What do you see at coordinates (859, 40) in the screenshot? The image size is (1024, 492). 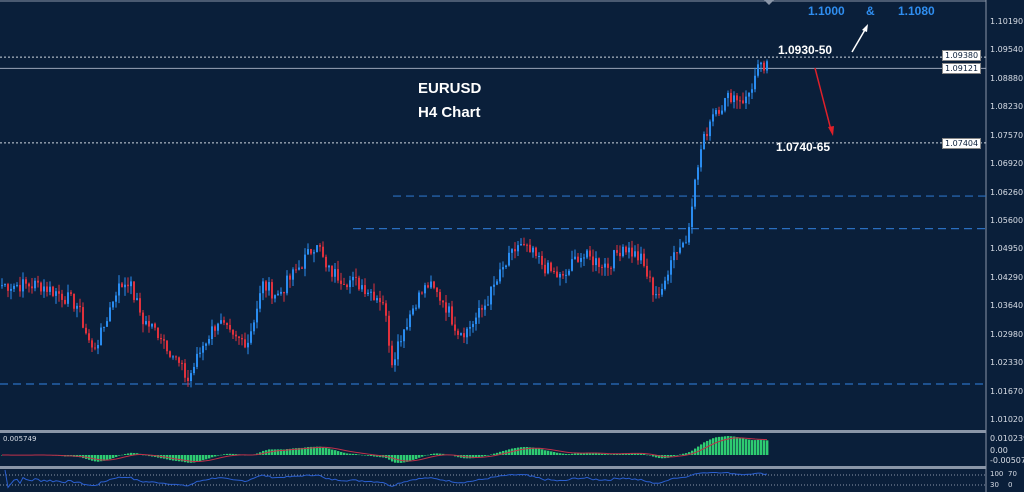 I see `up-arrow-icon` at bounding box center [859, 40].